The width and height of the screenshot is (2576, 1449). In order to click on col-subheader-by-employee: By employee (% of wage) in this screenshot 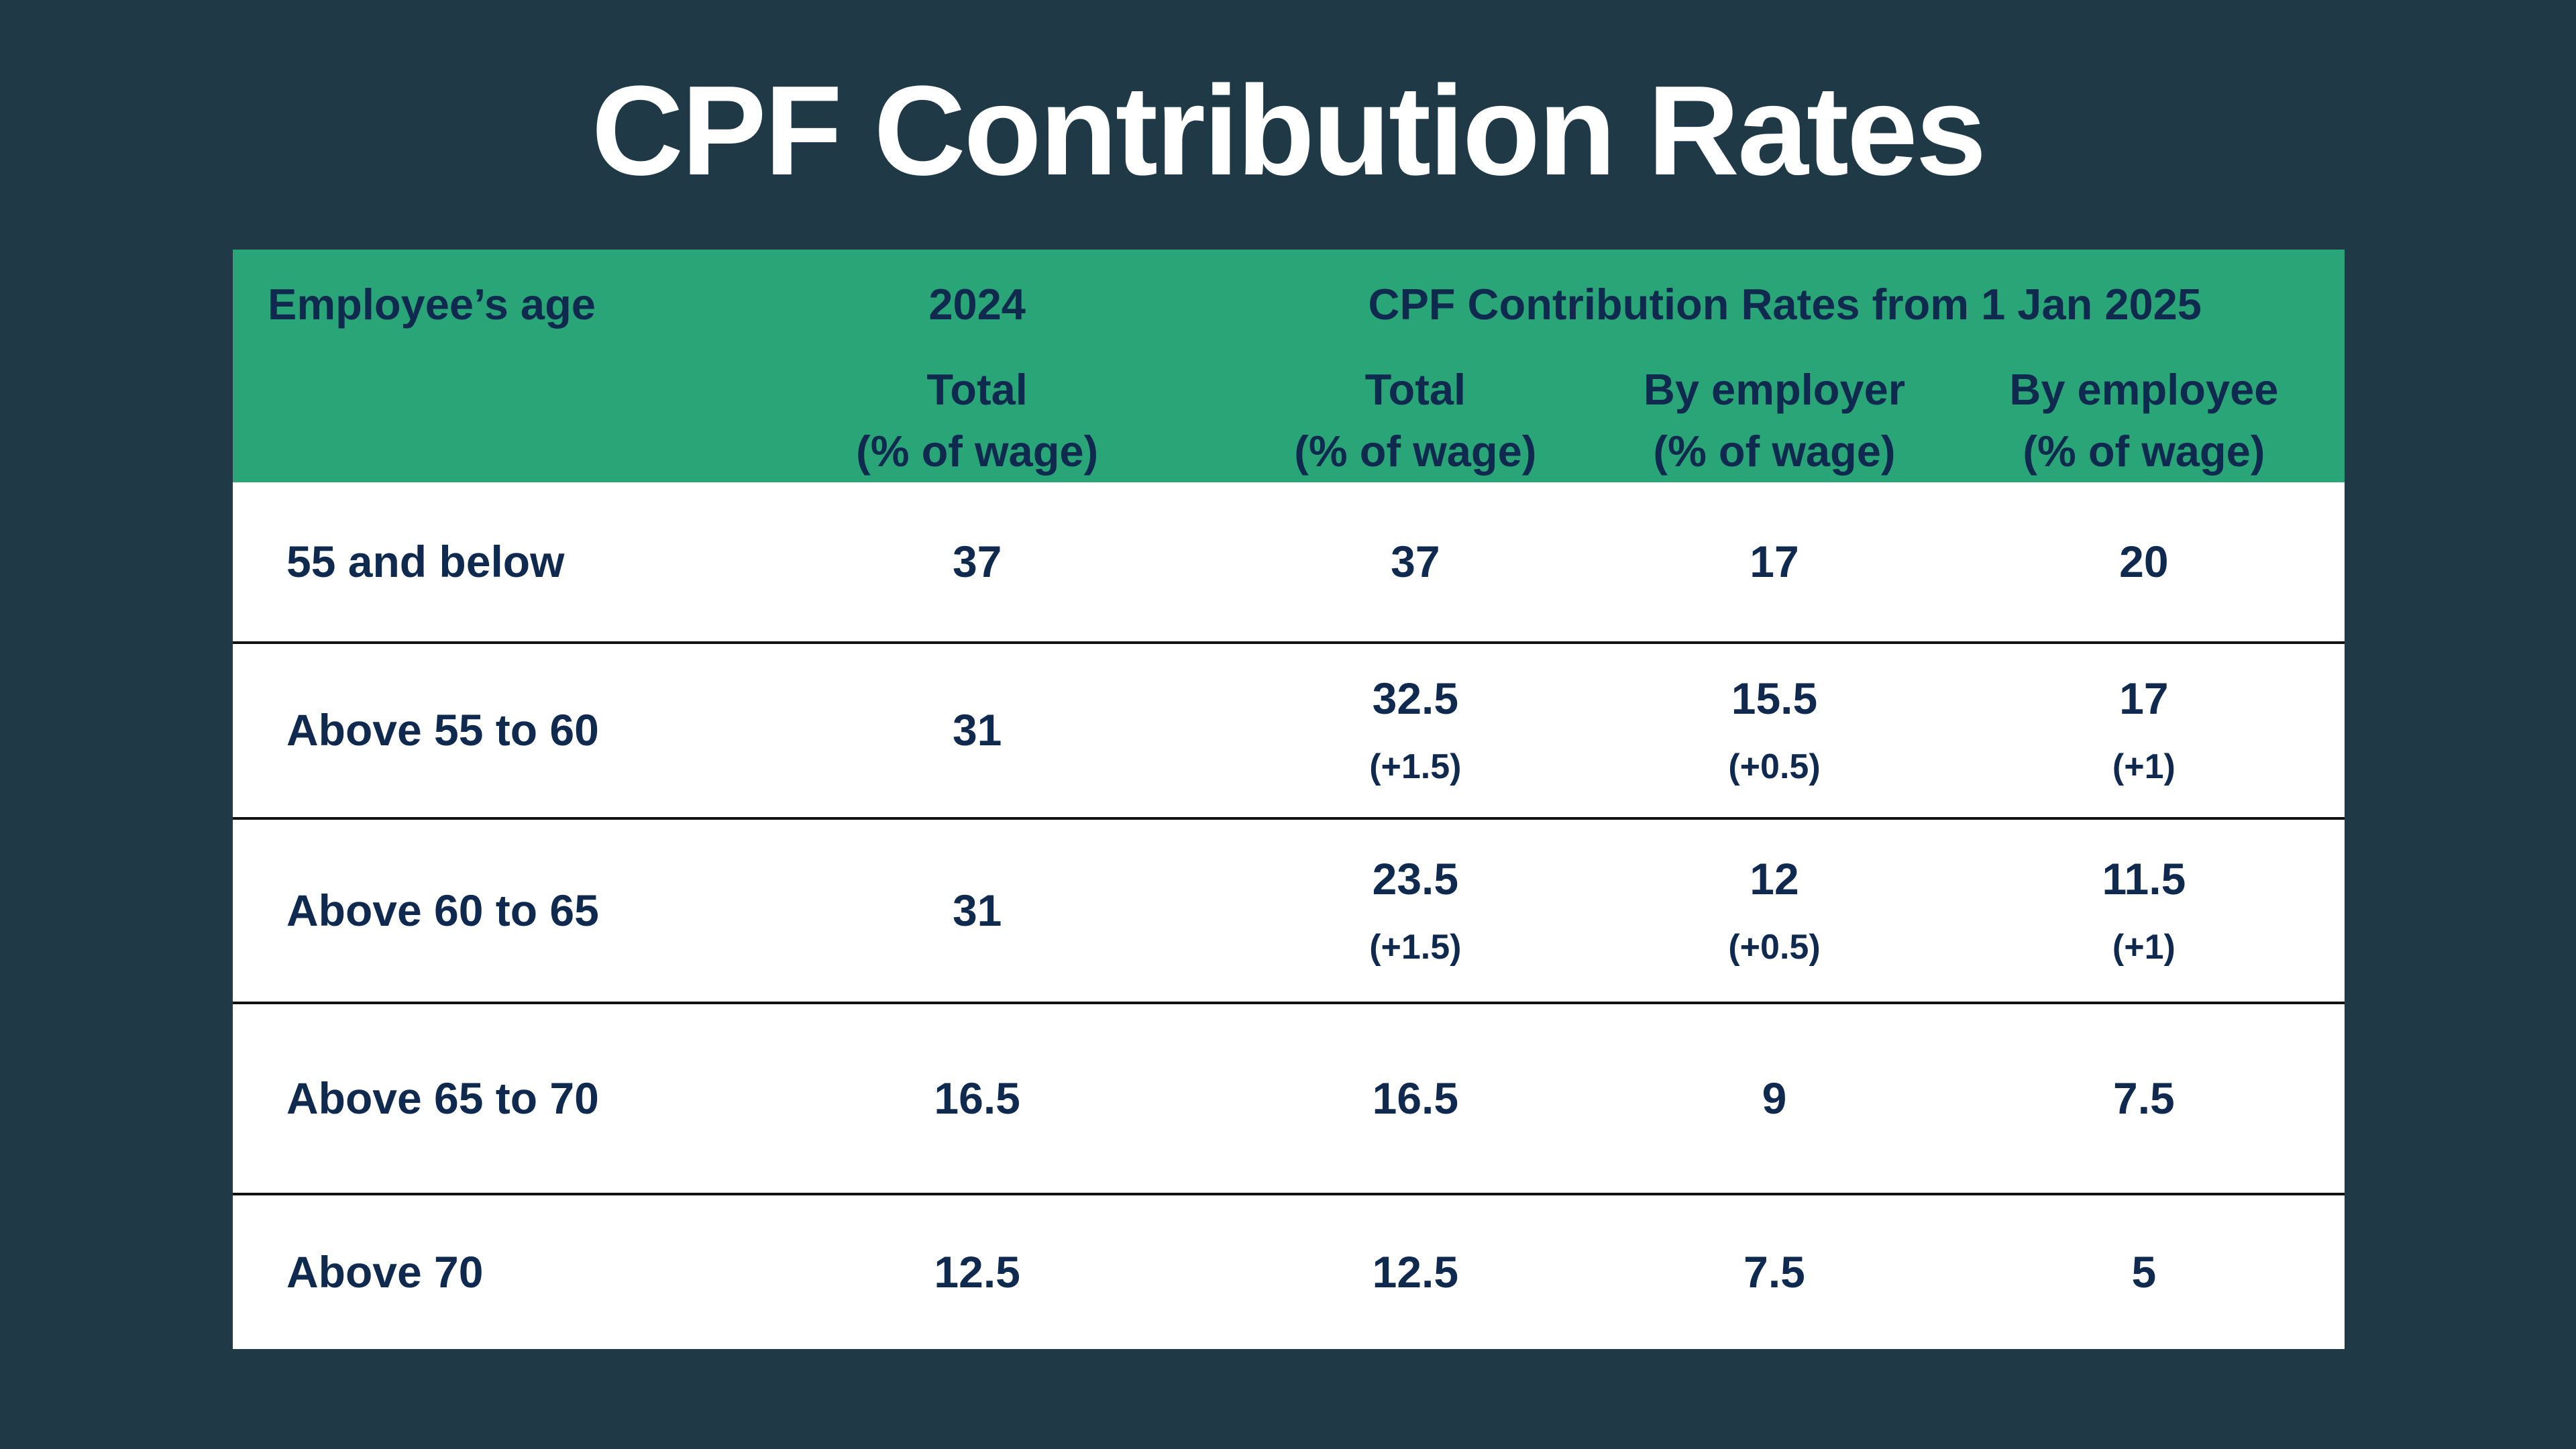, I will do `click(2144, 420)`.